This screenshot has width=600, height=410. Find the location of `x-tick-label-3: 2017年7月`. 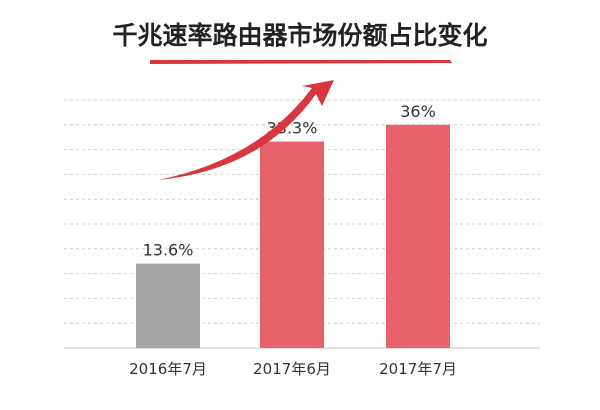

x-tick-label-3: 2017年7月 is located at coordinates (418, 369).